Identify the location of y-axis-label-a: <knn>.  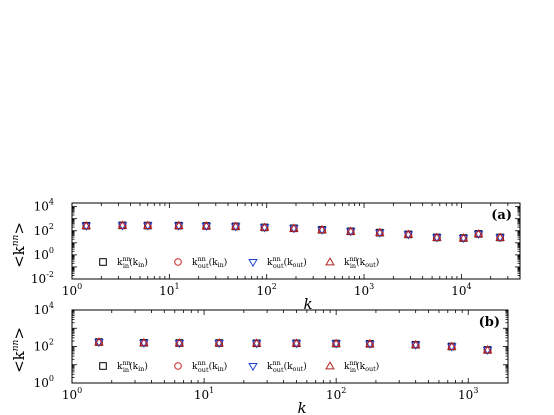
(19, 245).